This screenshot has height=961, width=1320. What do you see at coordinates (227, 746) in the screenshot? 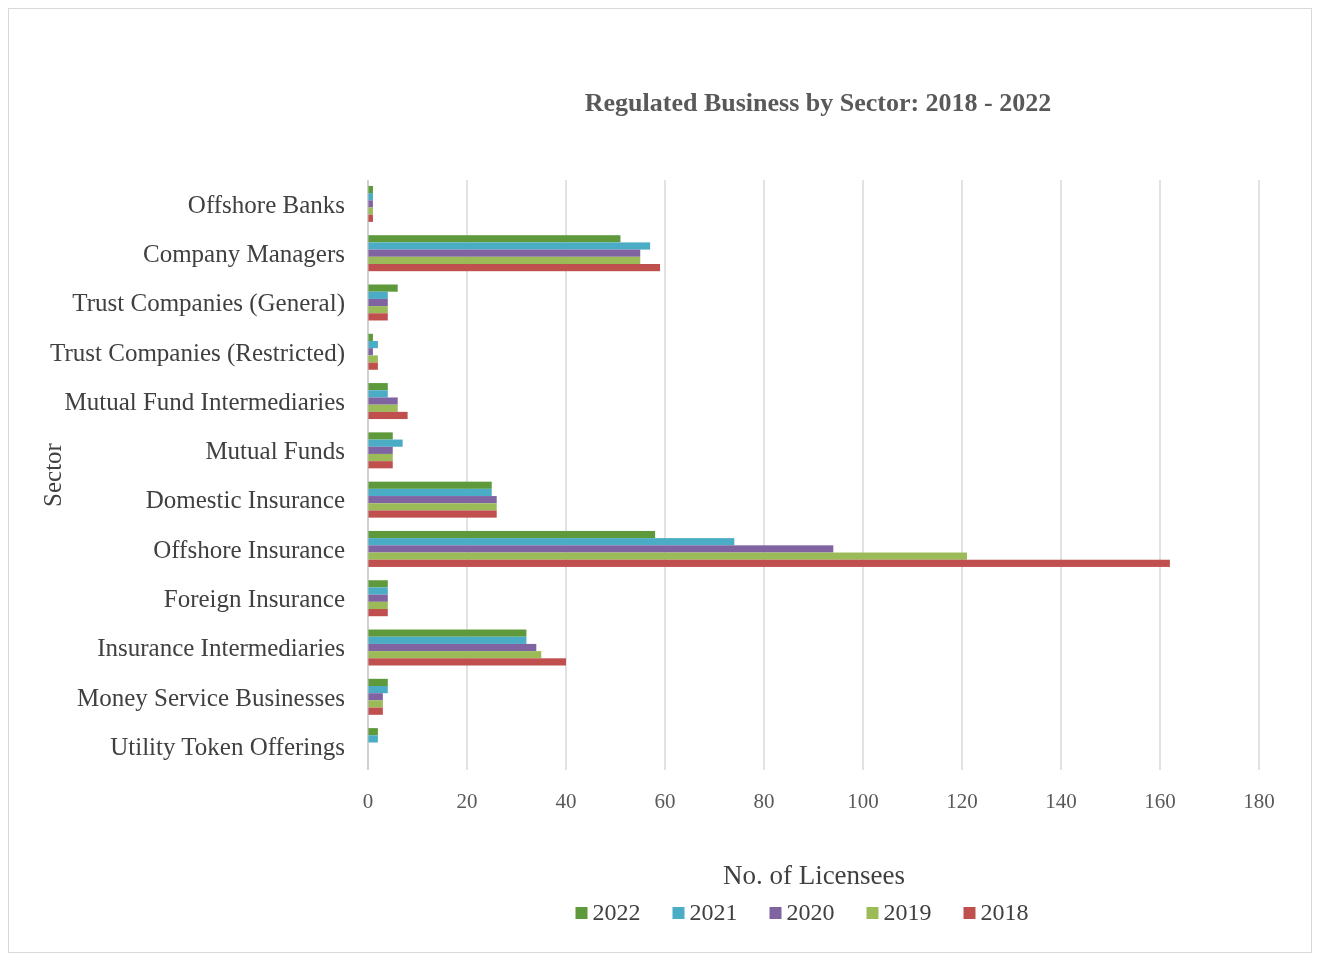
I see `y-tick-label: Utility Token Offerings` at bounding box center [227, 746].